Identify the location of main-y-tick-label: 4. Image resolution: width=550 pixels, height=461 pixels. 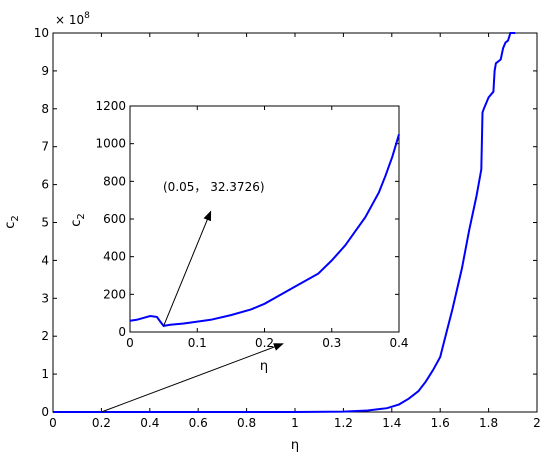
(45, 260).